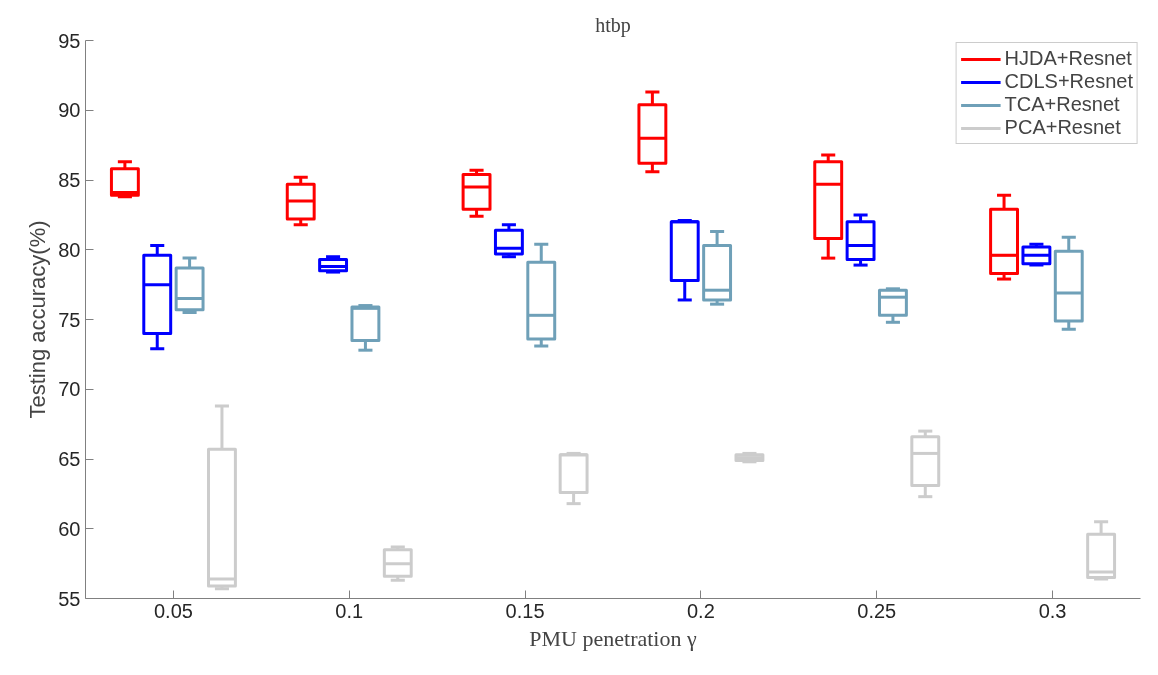 This screenshot has width=1158, height=675. Describe the element at coordinates (613, 25) in the screenshot. I see `chart-title: htbp` at that location.